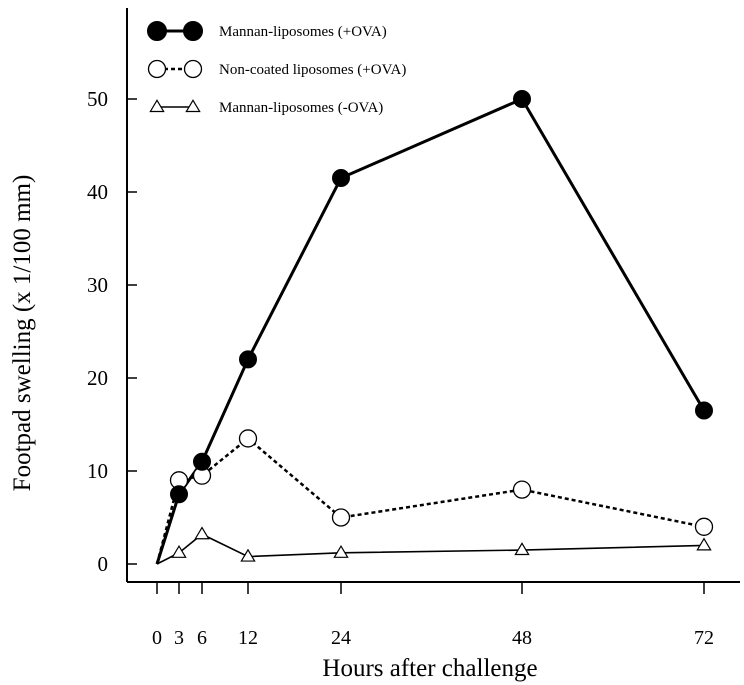 This screenshot has width=744, height=685. What do you see at coordinates (248, 638) in the screenshot?
I see `x-tick-label: 12` at bounding box center [248, 638].